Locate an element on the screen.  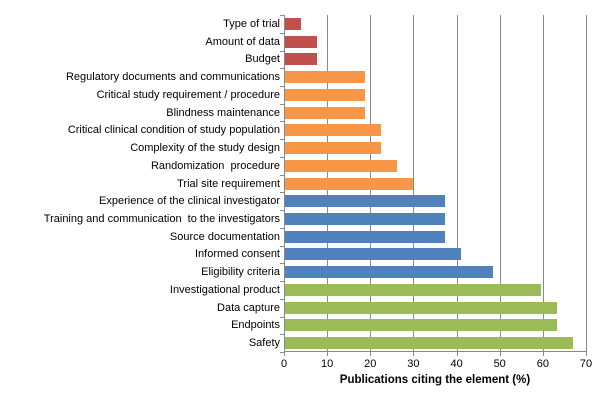
category-label: Regulatory documents and communications is located at coordinates (172, 77).